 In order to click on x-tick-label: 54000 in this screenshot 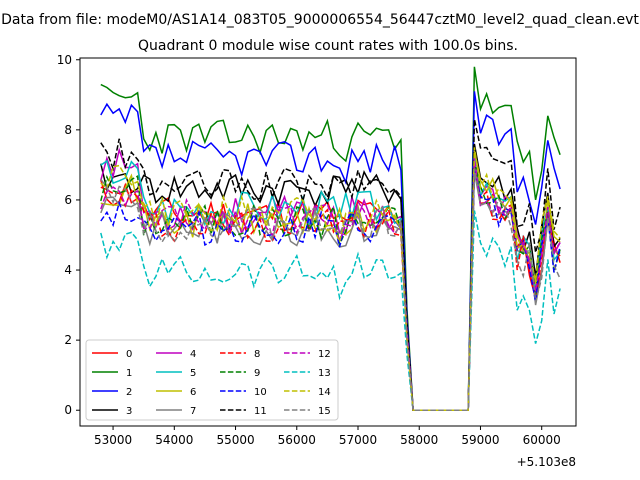, I will do `click(174, 440)`.